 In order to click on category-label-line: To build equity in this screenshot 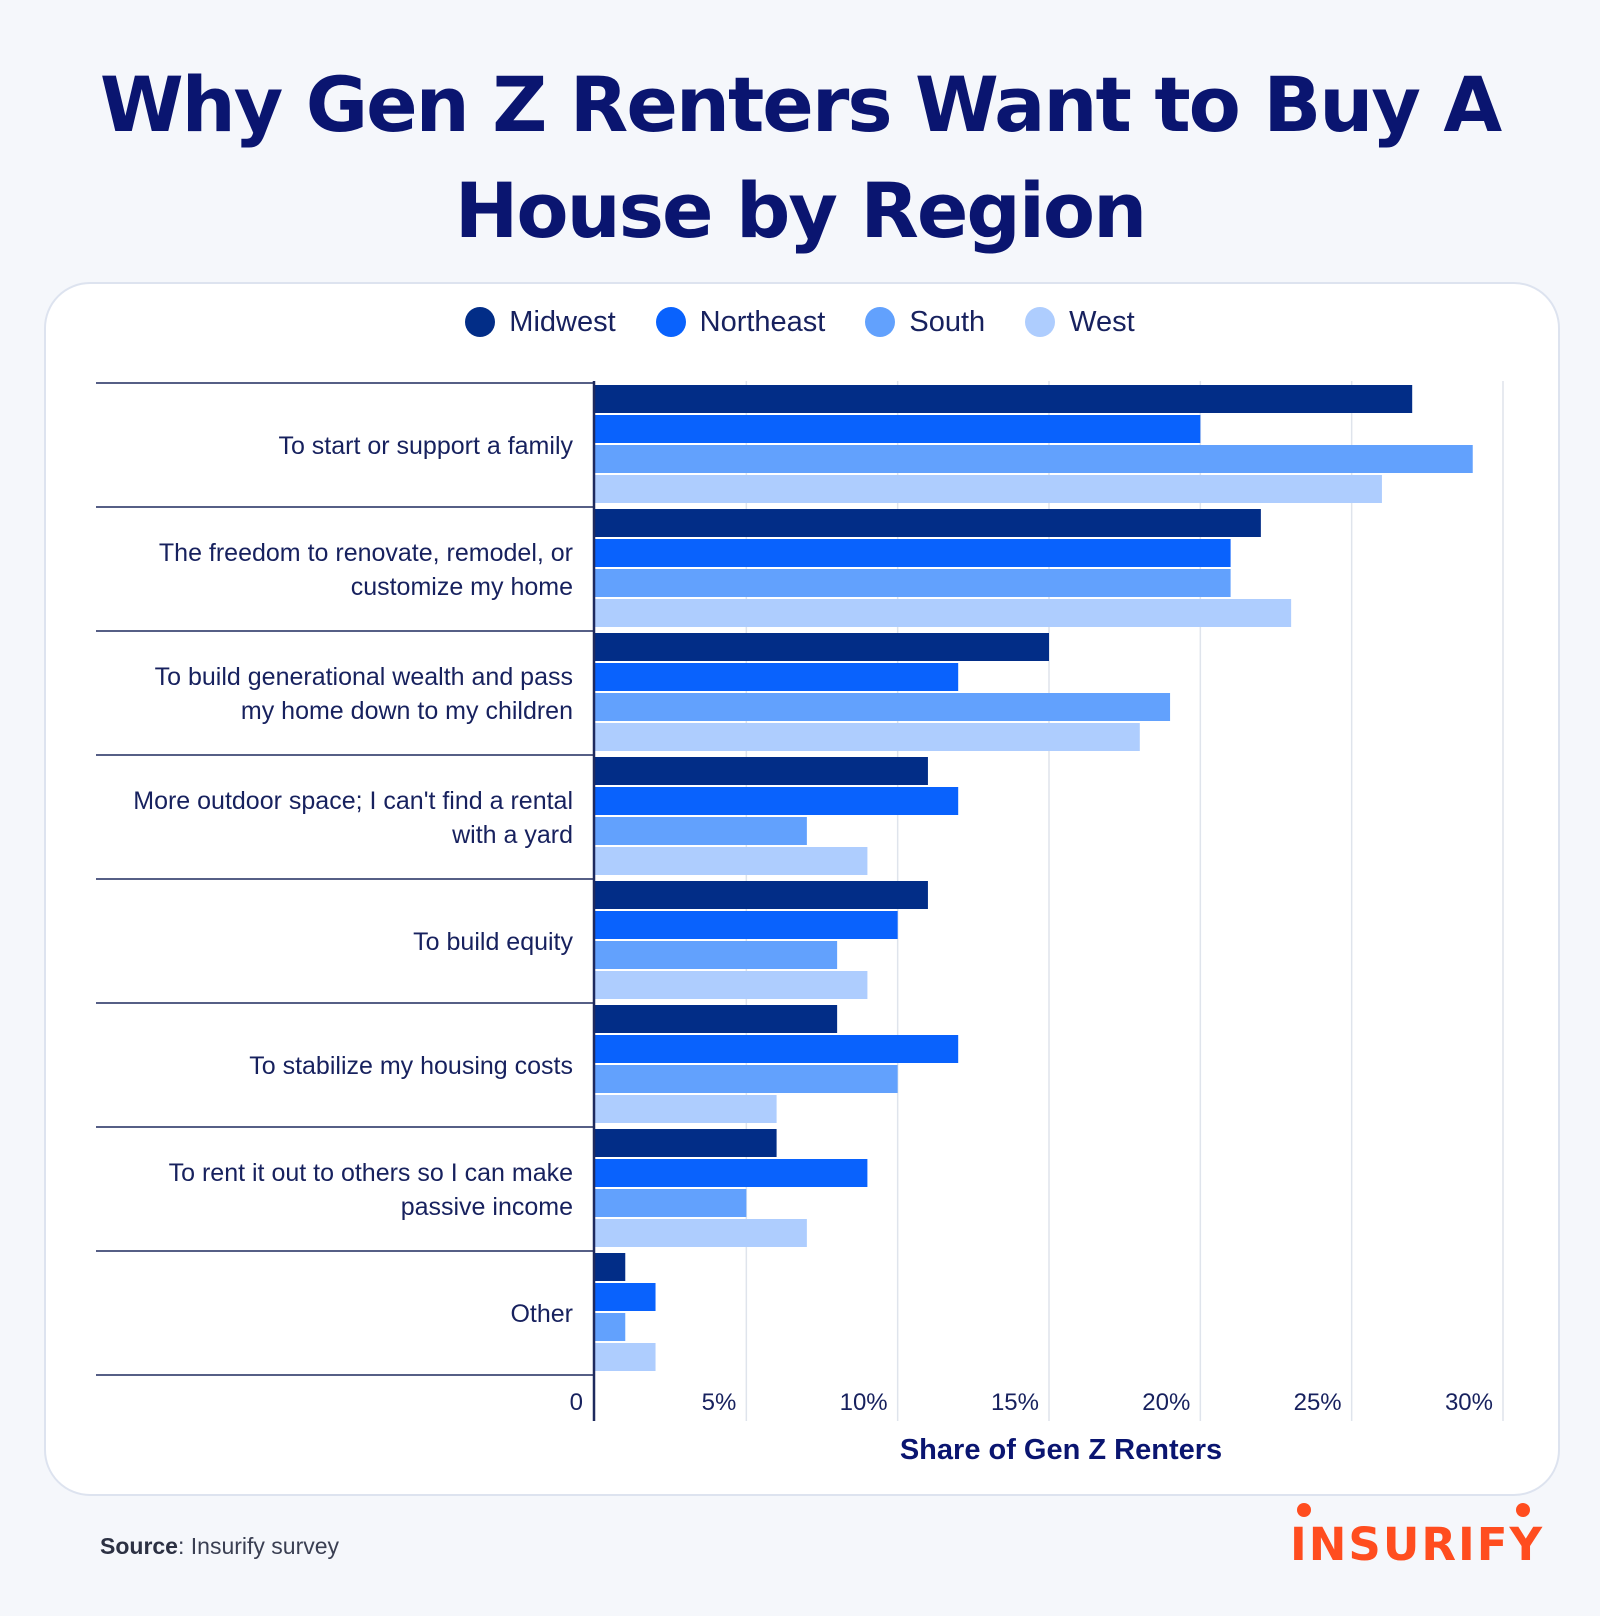, I will do `click(493, 942)`.